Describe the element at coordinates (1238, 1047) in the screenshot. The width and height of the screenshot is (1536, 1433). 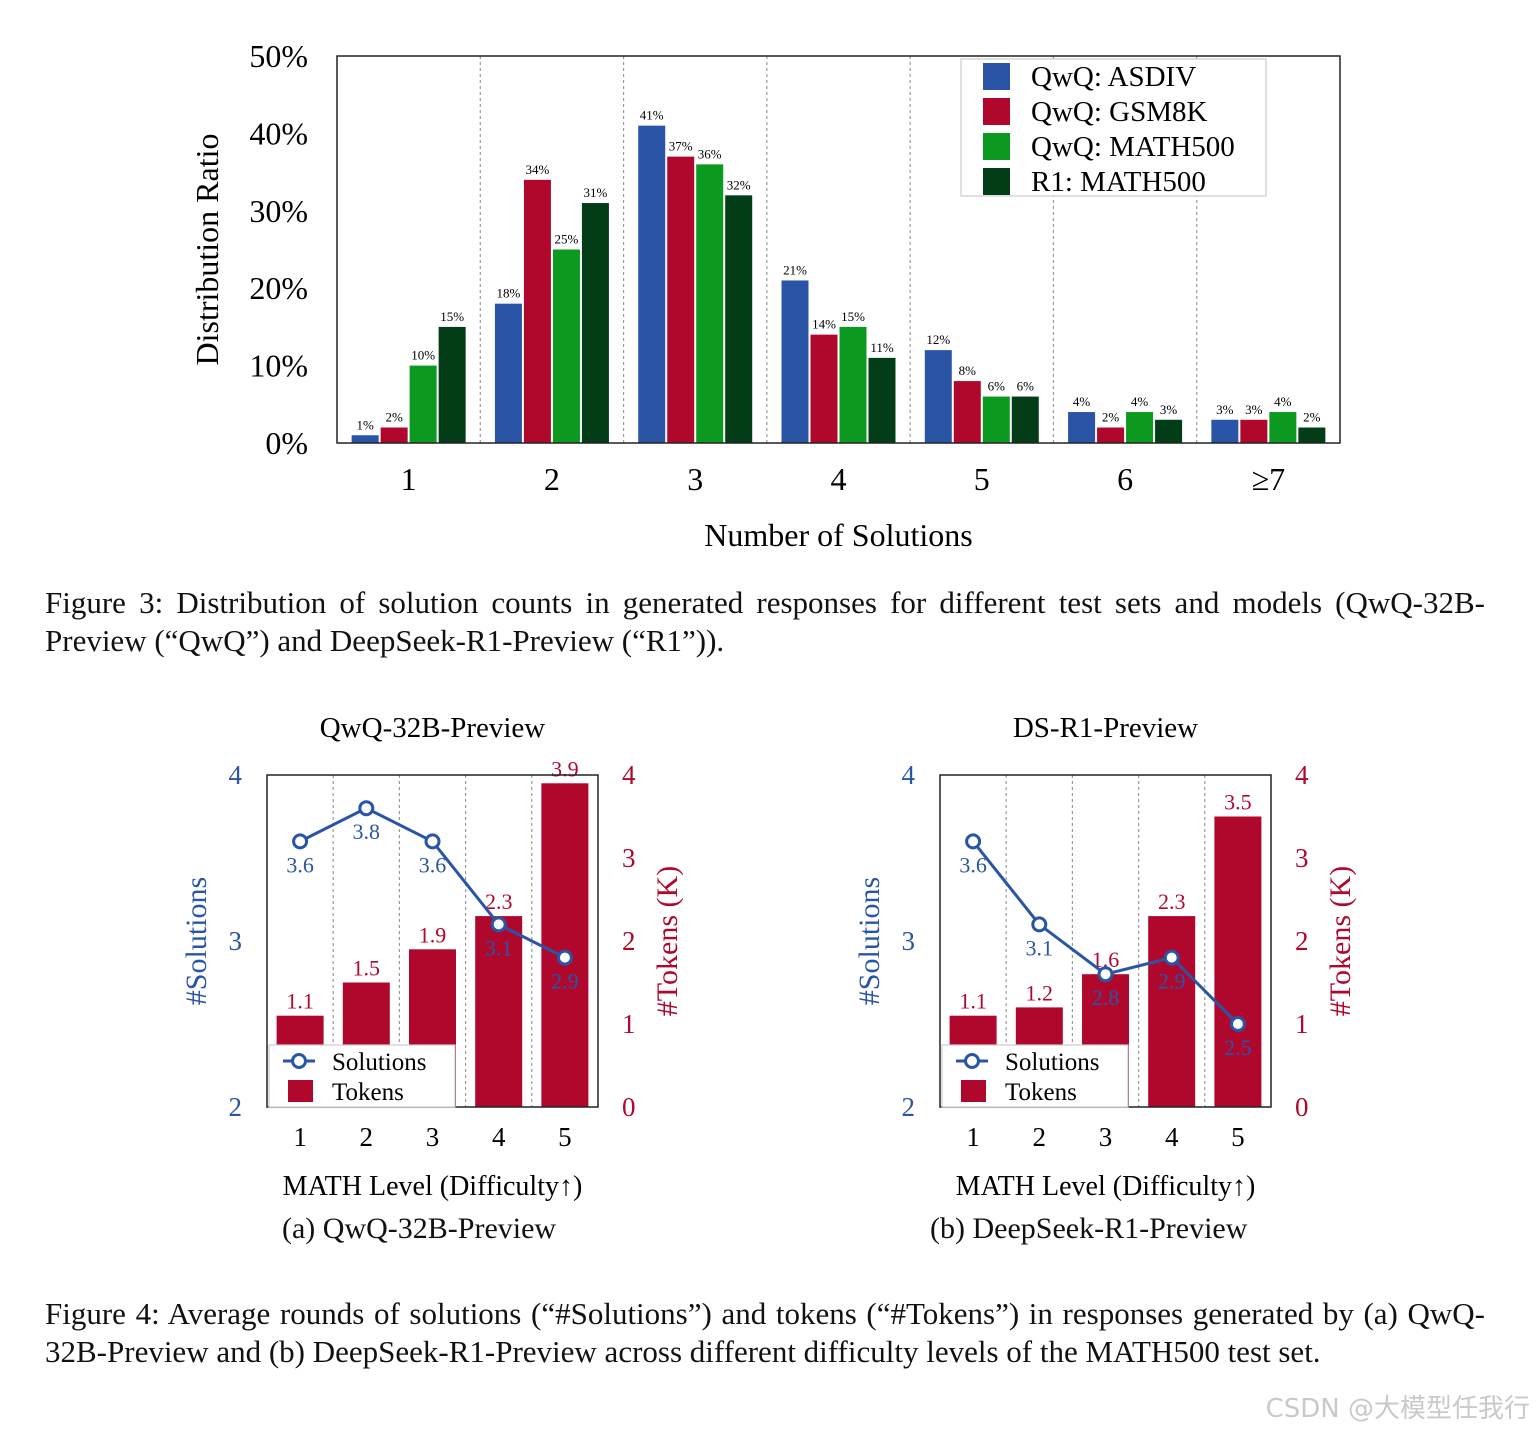
I see `solutions-data-label: 2.5` at that location.